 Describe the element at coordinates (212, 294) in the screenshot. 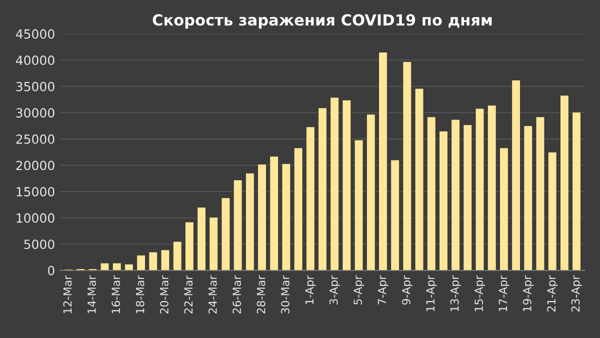

I see `x-tick-label: 24-Mar` at that location.